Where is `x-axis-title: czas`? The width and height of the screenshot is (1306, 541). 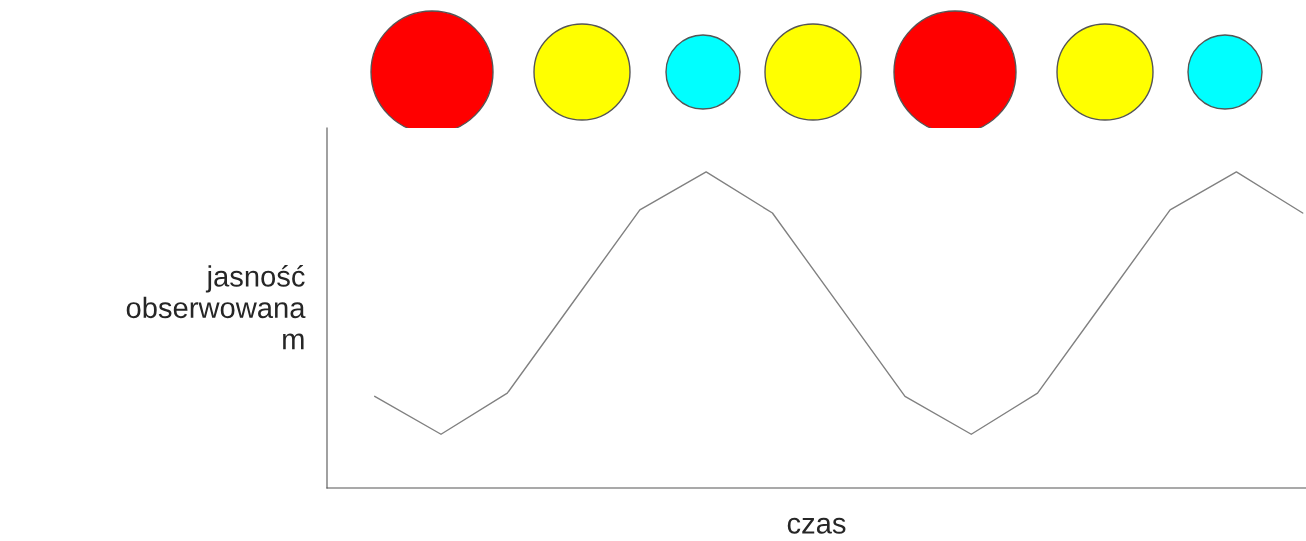 x-axis-title: czas is located at coordinates (816, 525).